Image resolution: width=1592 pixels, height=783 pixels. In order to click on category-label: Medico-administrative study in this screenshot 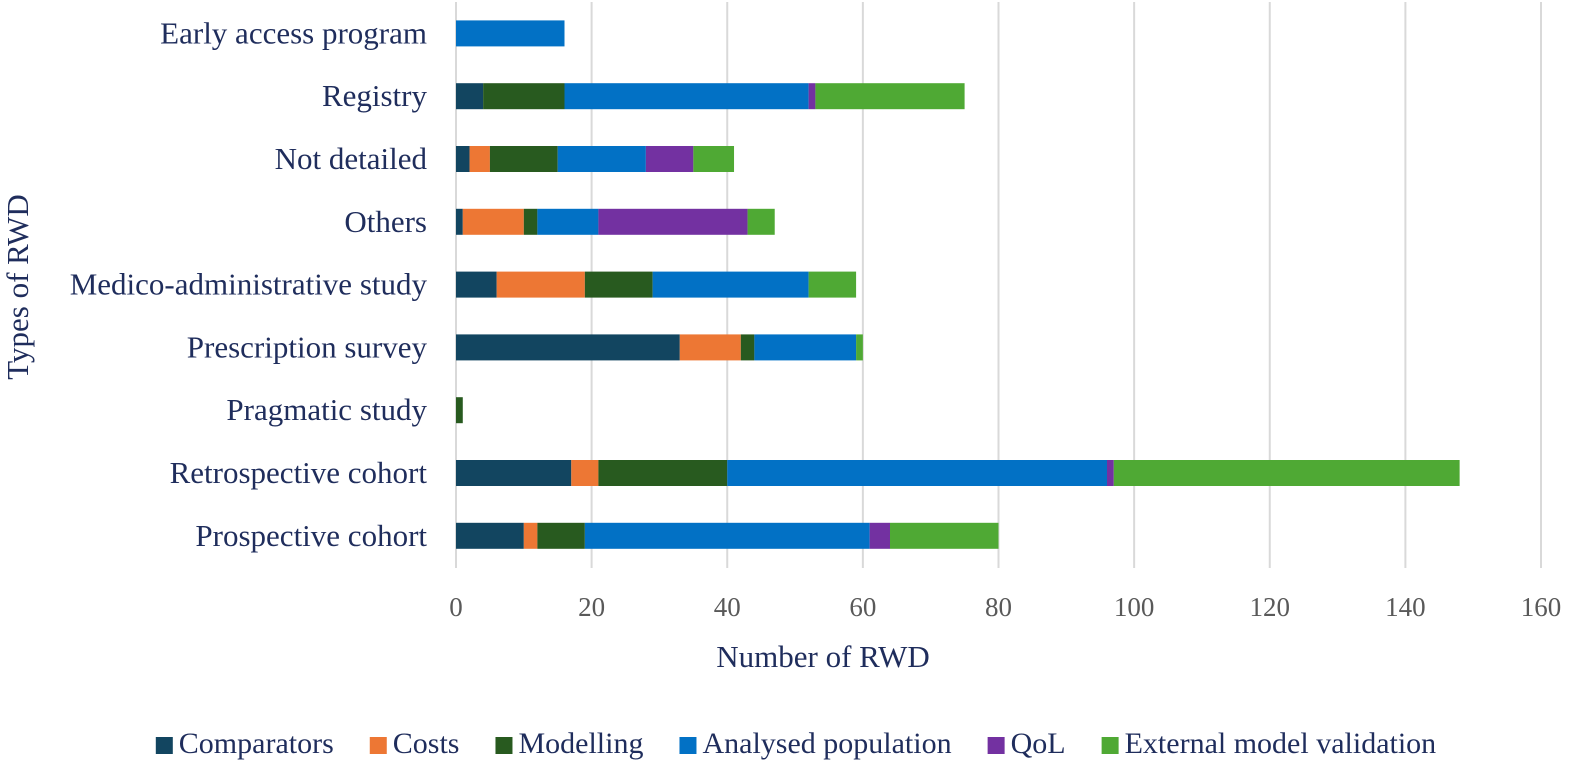, I will do `click(249, 284)`.